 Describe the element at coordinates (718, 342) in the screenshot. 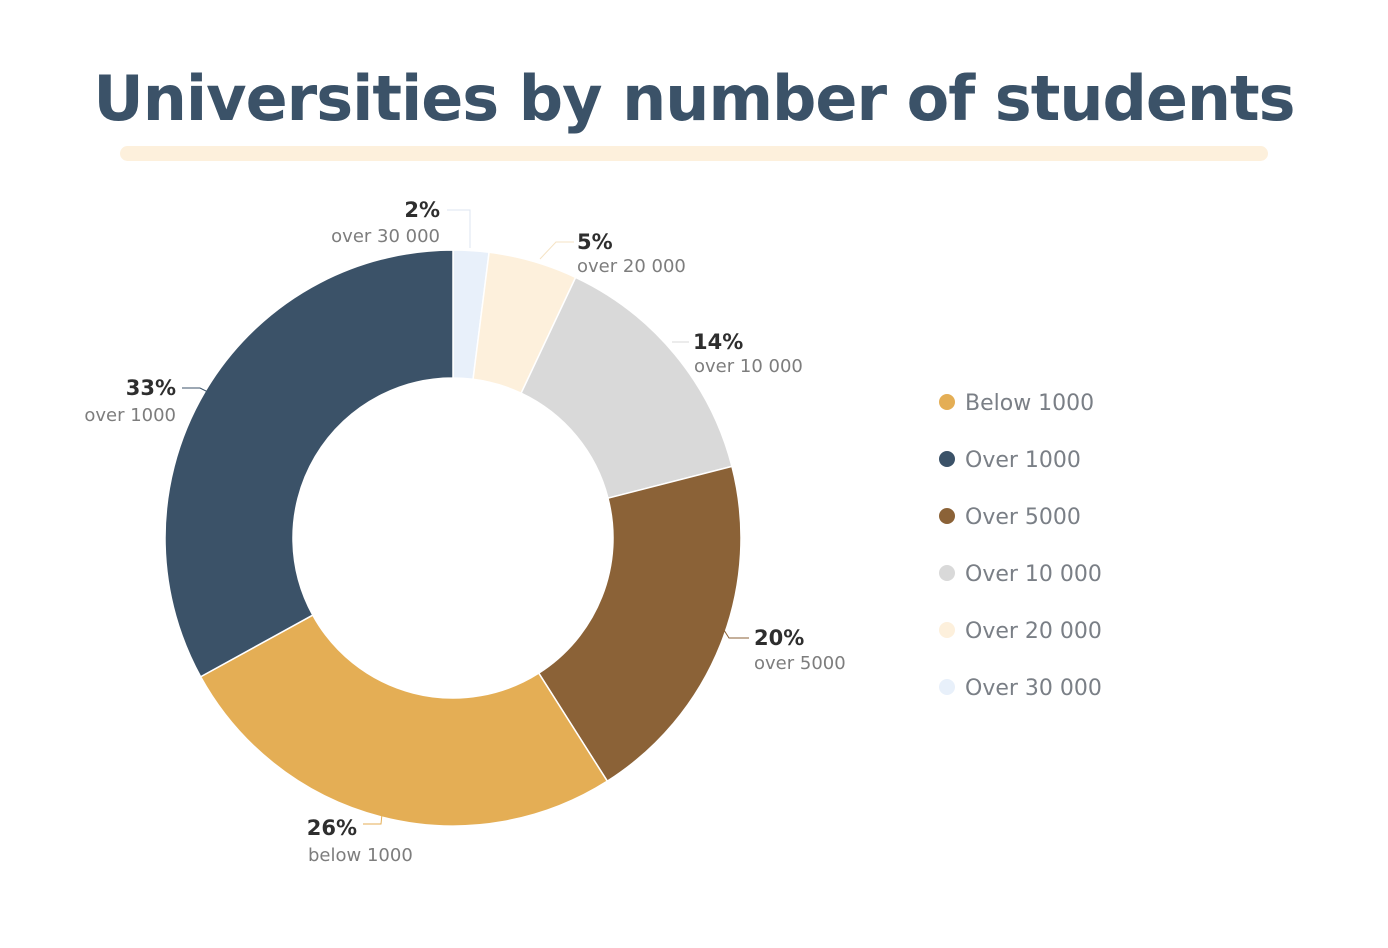

I see `slice-percent: 14%` at that location.